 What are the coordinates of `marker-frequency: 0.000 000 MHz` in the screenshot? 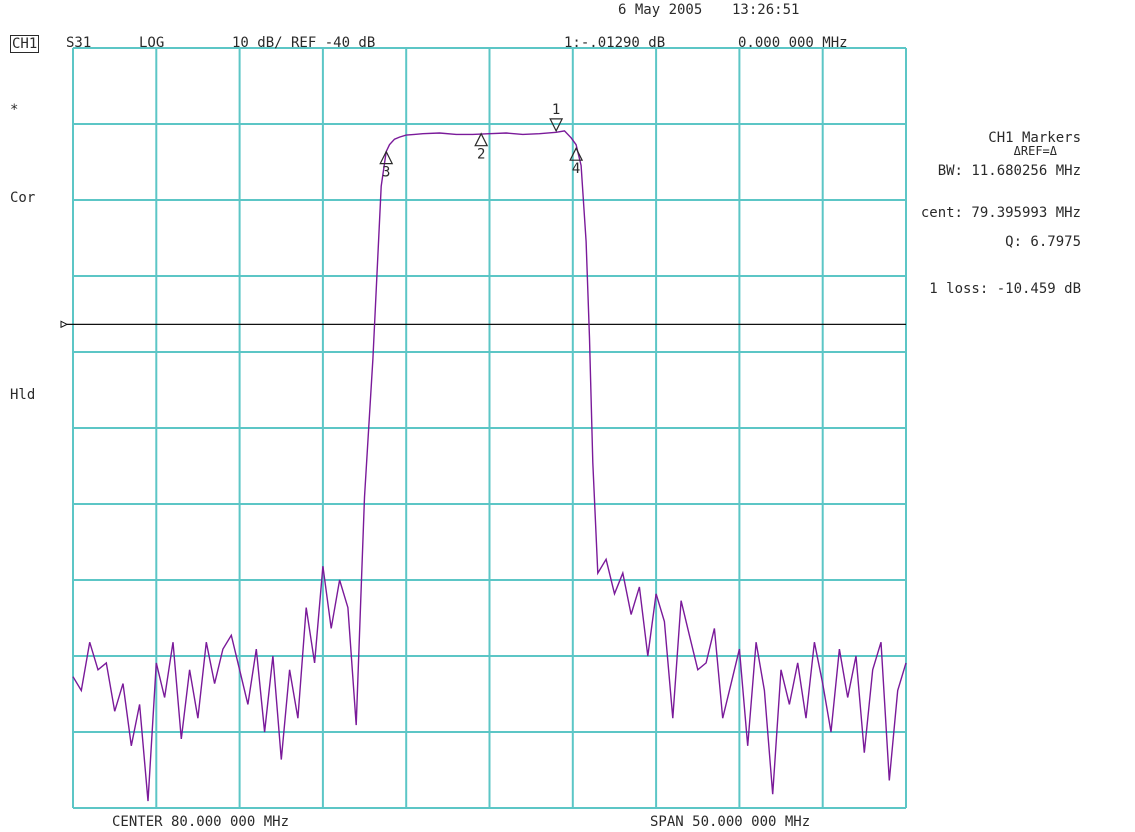 It's located at (793, 43).